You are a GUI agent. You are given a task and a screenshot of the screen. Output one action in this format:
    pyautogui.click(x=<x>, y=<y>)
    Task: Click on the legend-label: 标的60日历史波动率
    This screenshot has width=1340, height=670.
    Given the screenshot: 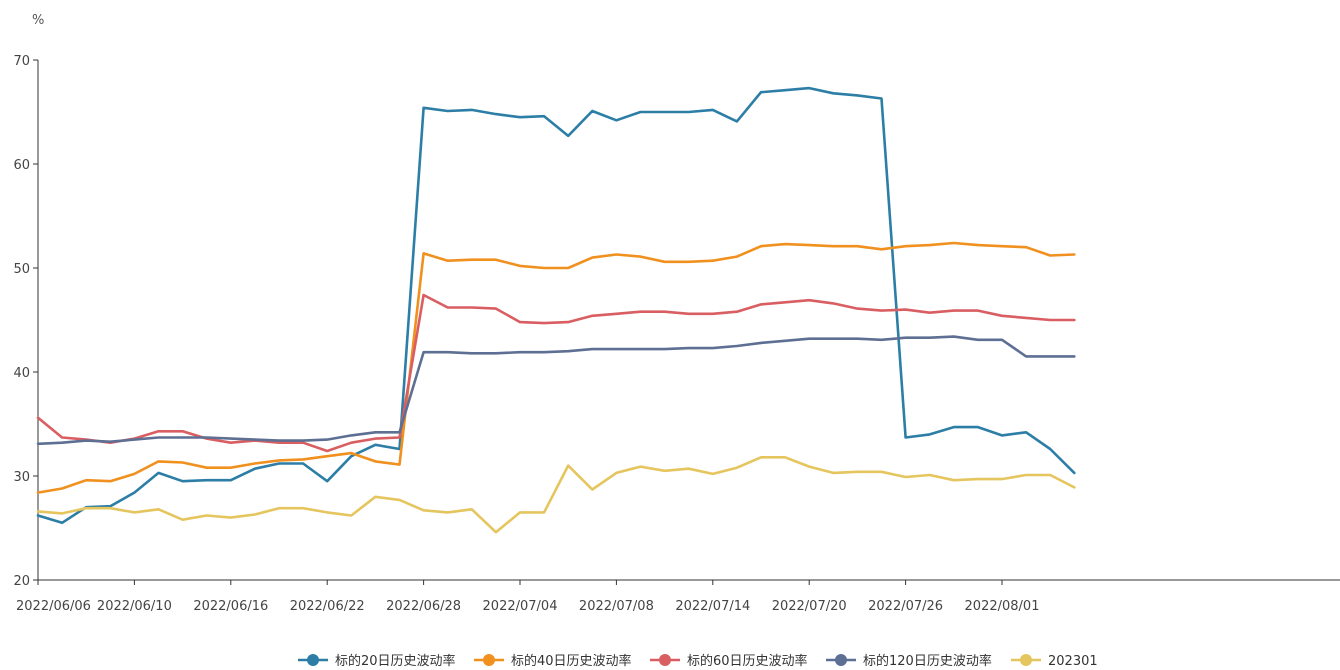 What is the action you would take?
    pyautogui.click(x=747, y=661)
    